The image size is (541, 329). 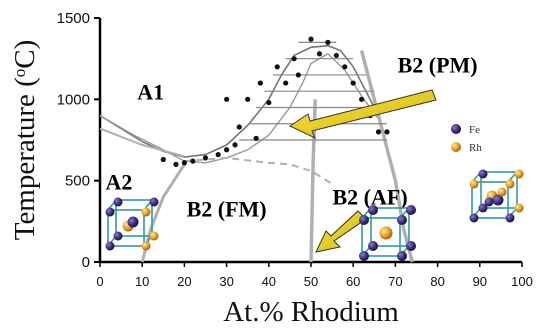 What do you see at coordinates (522, 281) in the screenshot?
I see `x-tick-label: 100` at bounding box center [522, 281].